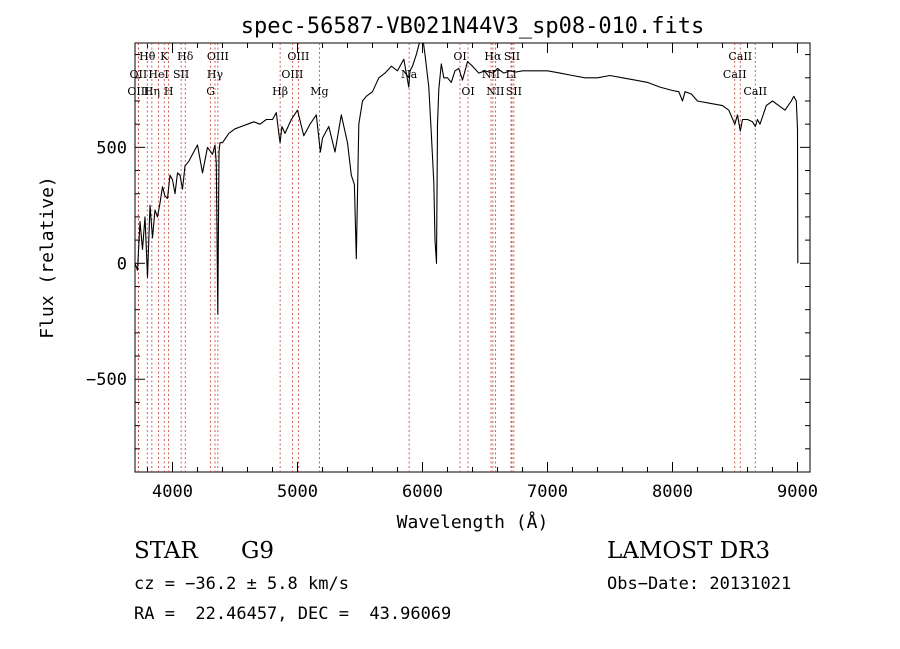 The image size is (900, 649). Describe the element at coordinates (111, 148) in the screenshot. I see `y-tick-label: 500` at that location.